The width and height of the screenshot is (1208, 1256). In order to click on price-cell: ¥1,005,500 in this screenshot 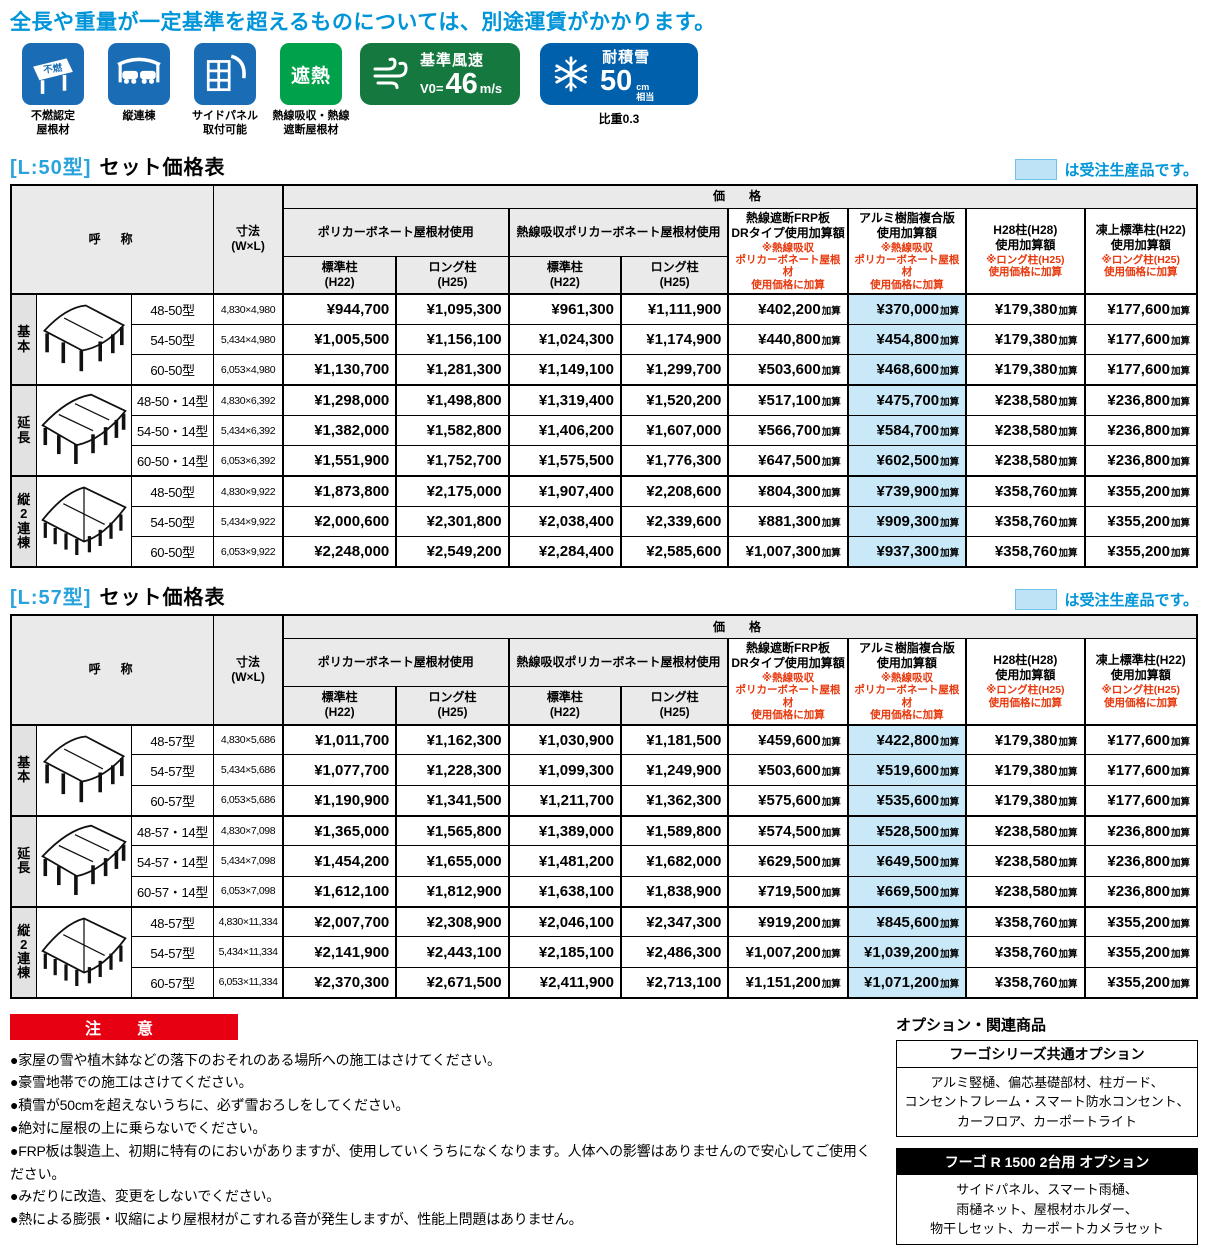, I will do `click(339, 339)`.